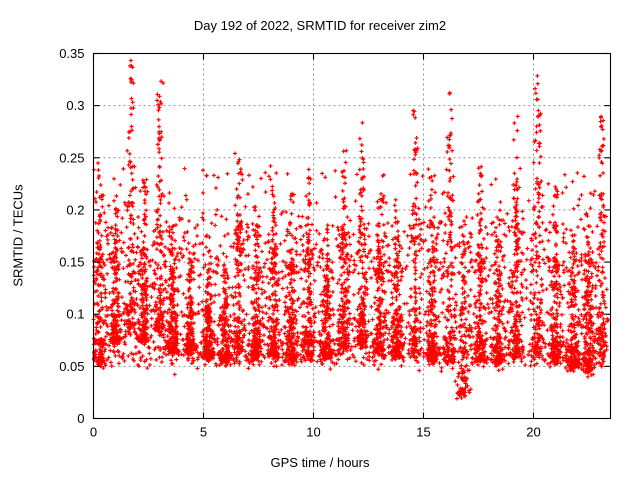  What do you see at coordinates (71, 157) in the screenshot?
I see `y-tick-label: 0.25` at bounding box center [71, 157].